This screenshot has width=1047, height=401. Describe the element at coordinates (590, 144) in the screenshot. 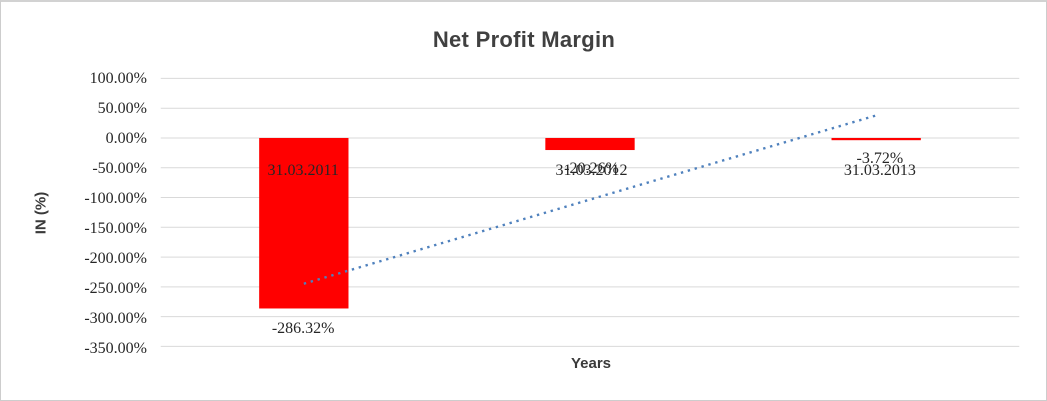

I see `bar-31-03-2012` at that location.